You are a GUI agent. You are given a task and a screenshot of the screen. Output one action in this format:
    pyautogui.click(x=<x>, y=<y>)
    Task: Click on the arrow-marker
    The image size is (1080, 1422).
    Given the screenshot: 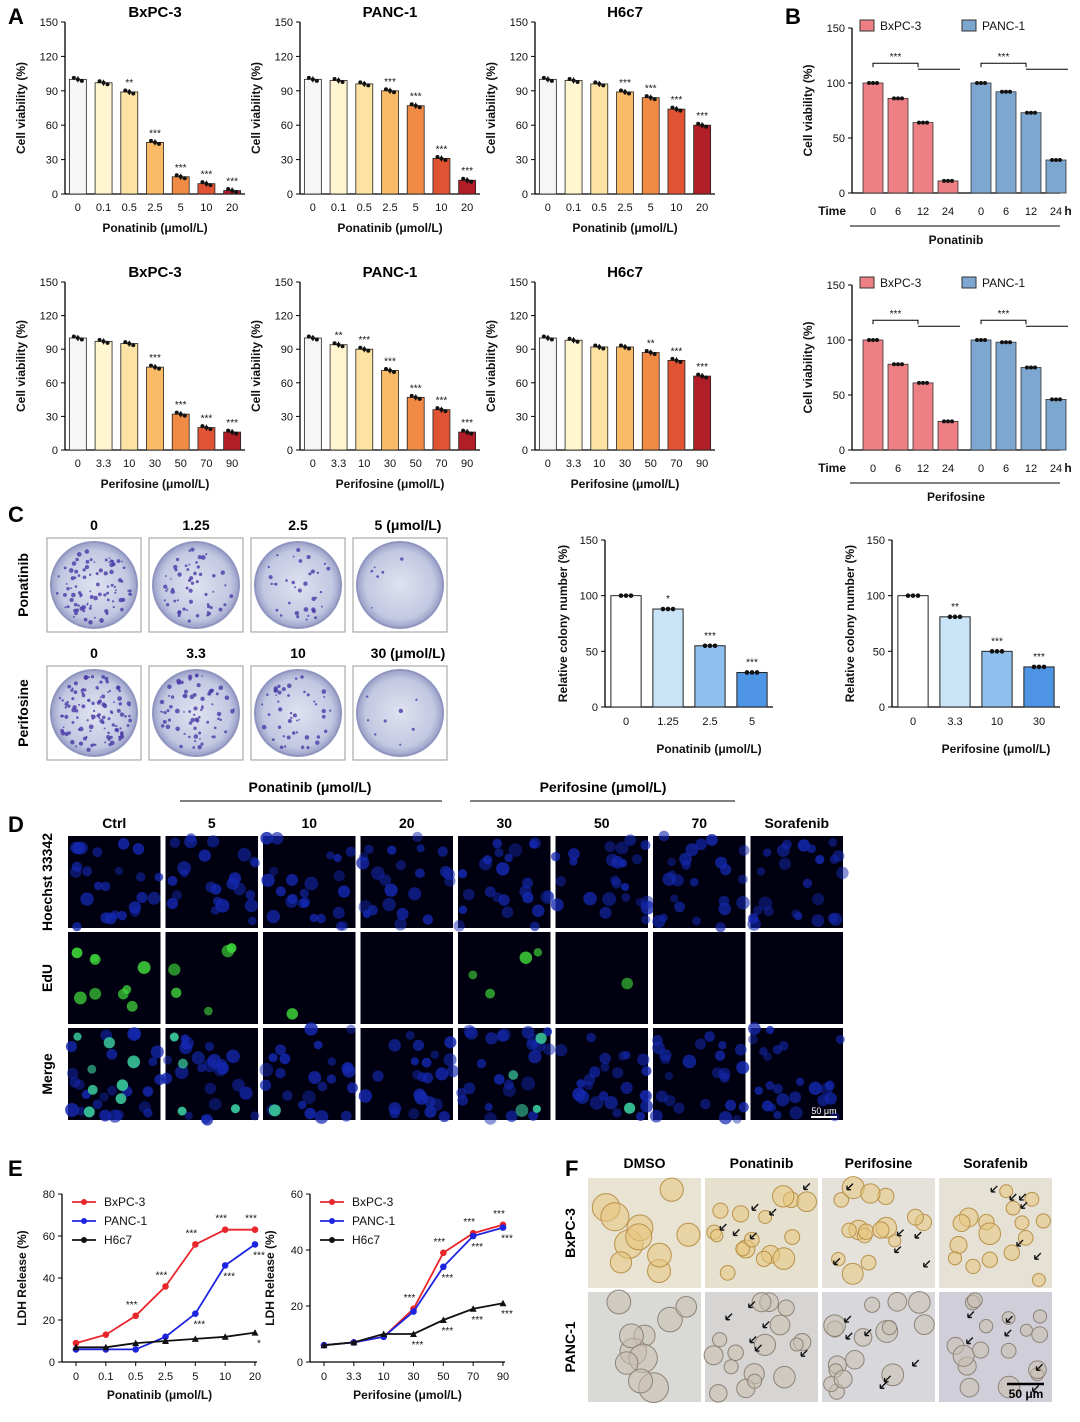 What is the action you would take?
    pyautogui.click(x=755, y=1207)
    